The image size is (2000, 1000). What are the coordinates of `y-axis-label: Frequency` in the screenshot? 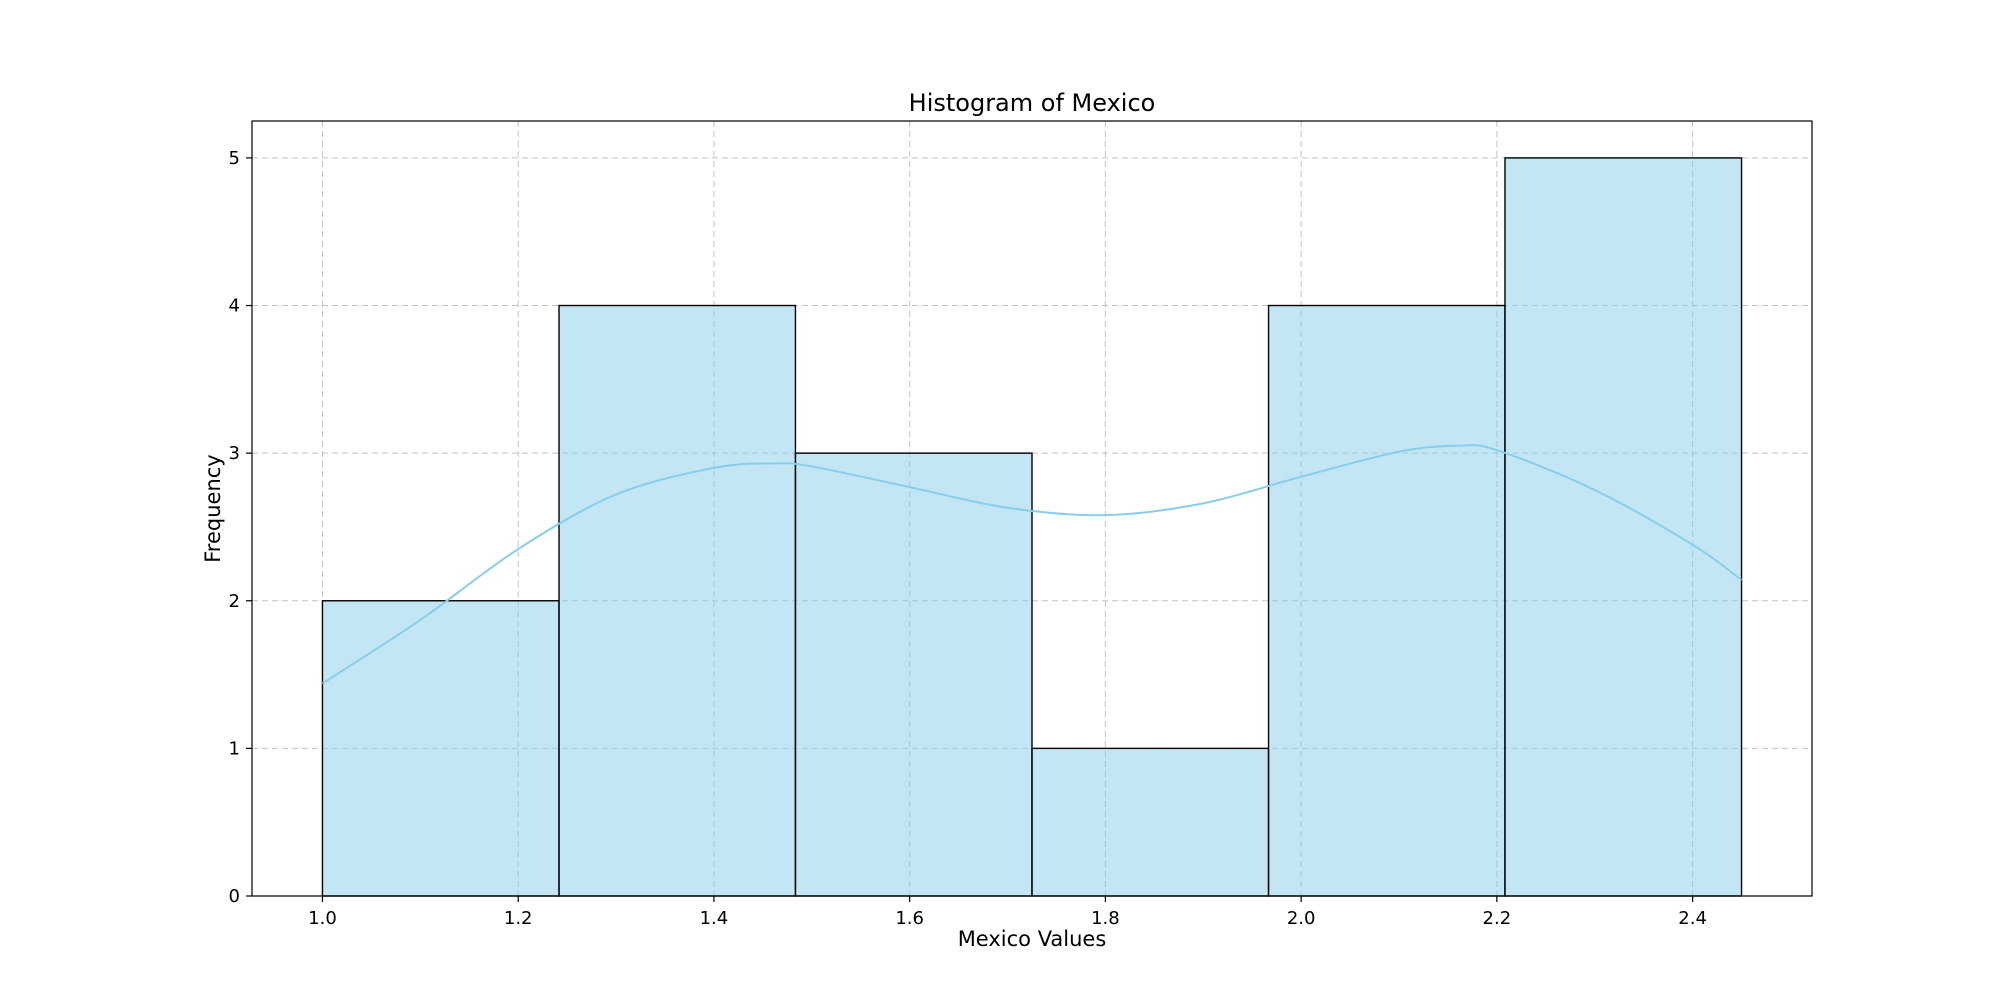 It's located at (213, 508).